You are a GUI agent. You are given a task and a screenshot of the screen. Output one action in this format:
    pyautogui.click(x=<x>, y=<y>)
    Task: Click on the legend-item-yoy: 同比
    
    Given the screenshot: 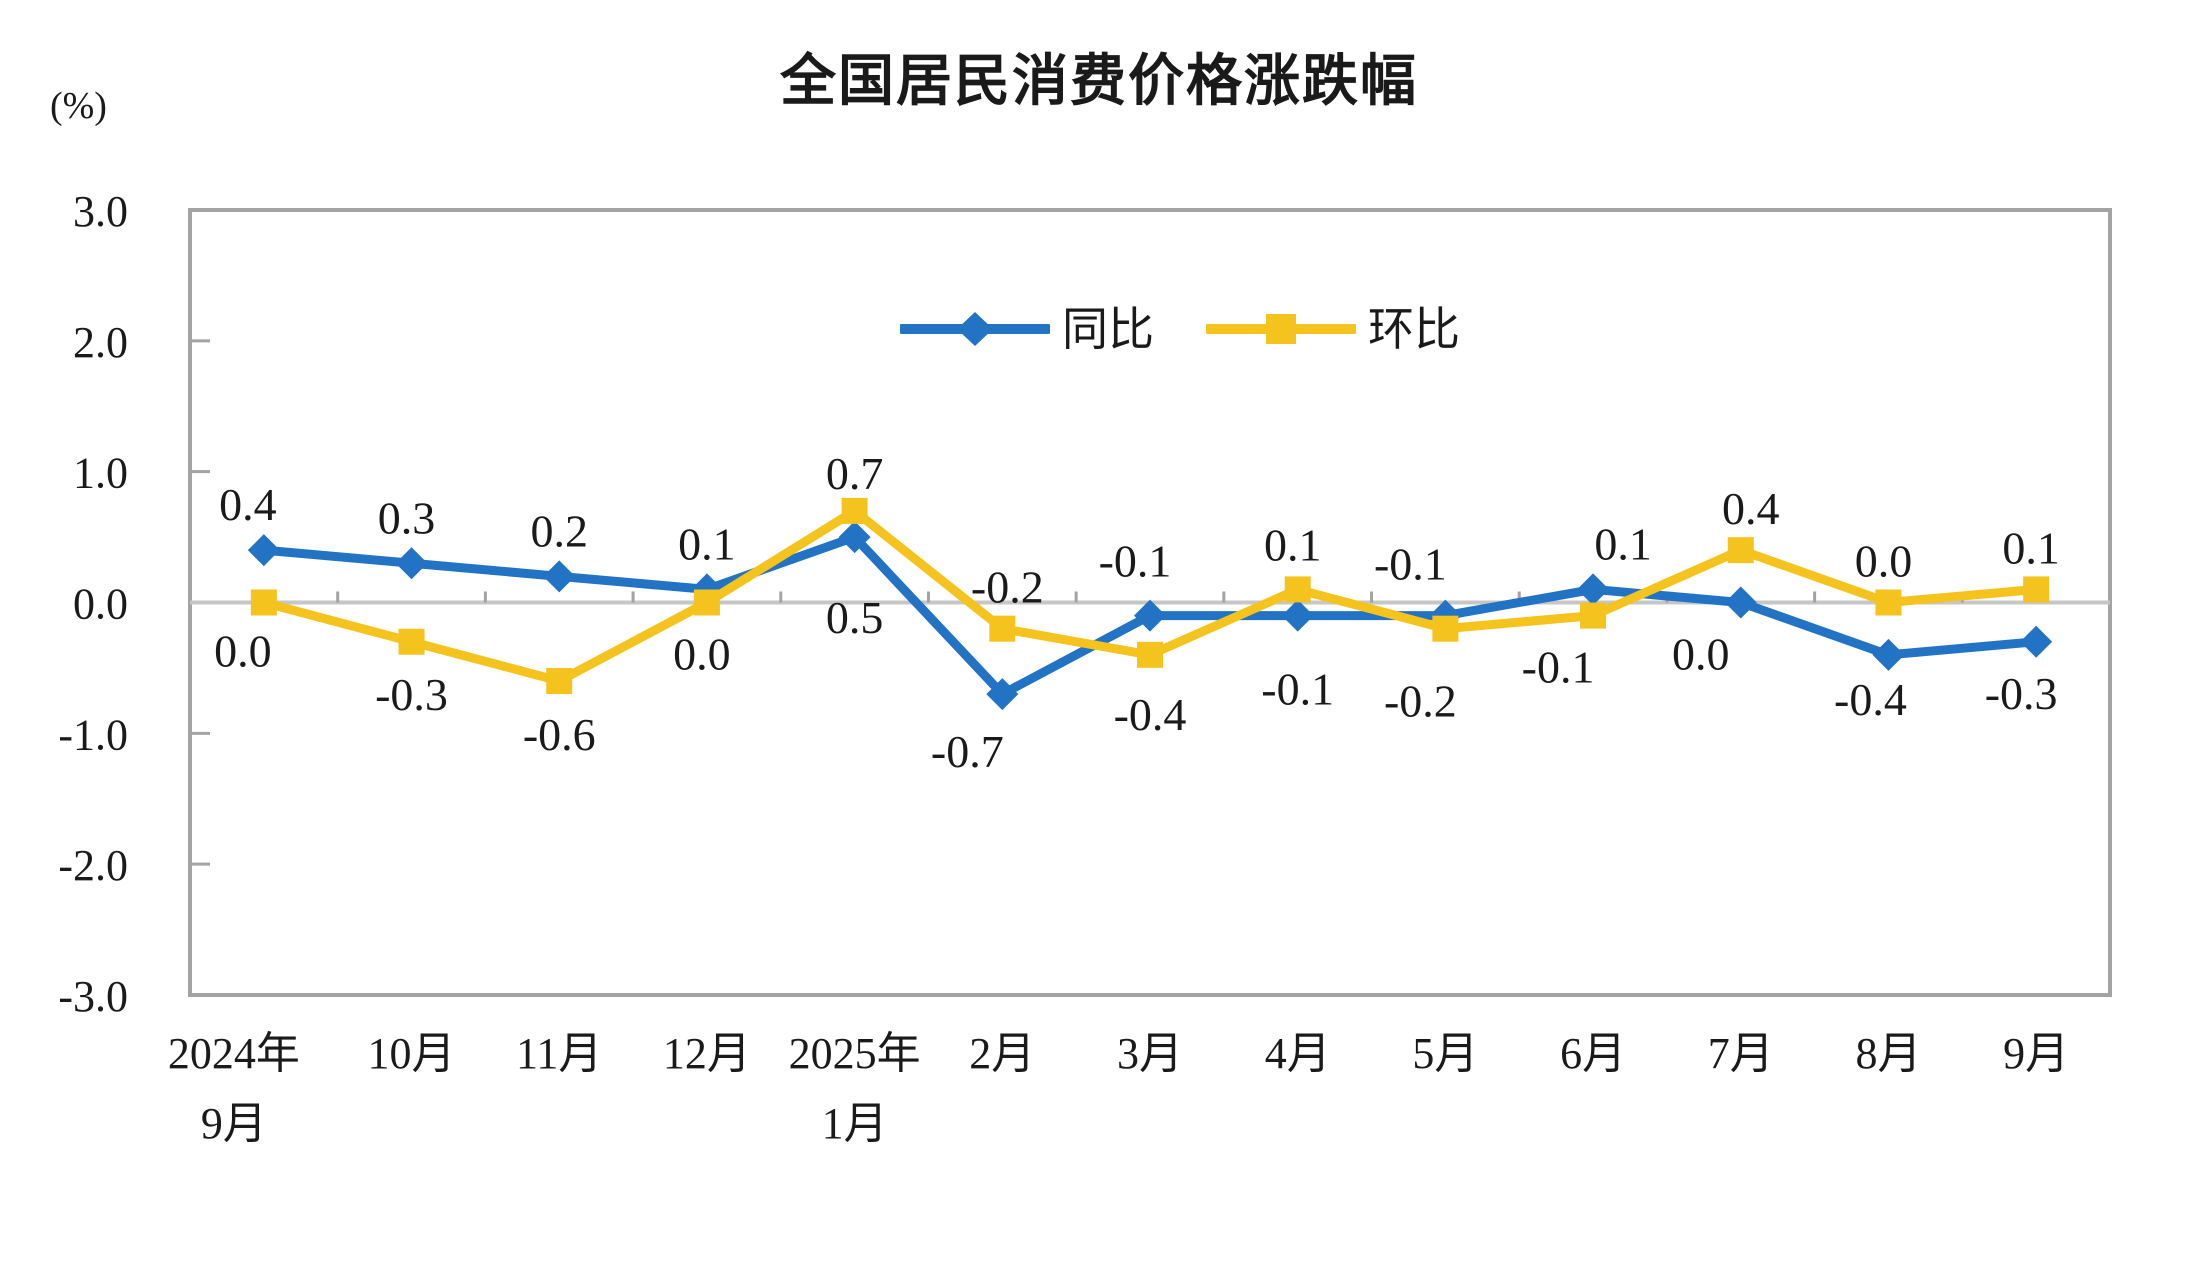 What is the action you would take?
    pyautogui.click(x=1027, y=329)
    